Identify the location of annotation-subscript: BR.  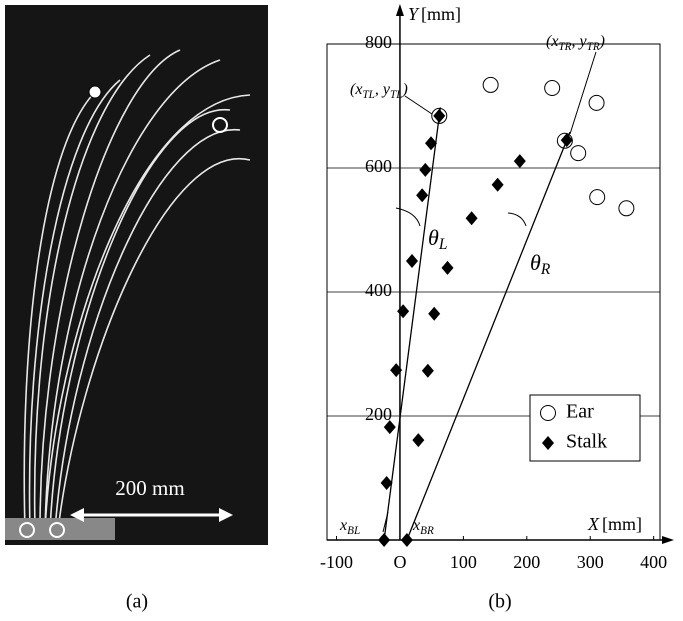
(427, 531).